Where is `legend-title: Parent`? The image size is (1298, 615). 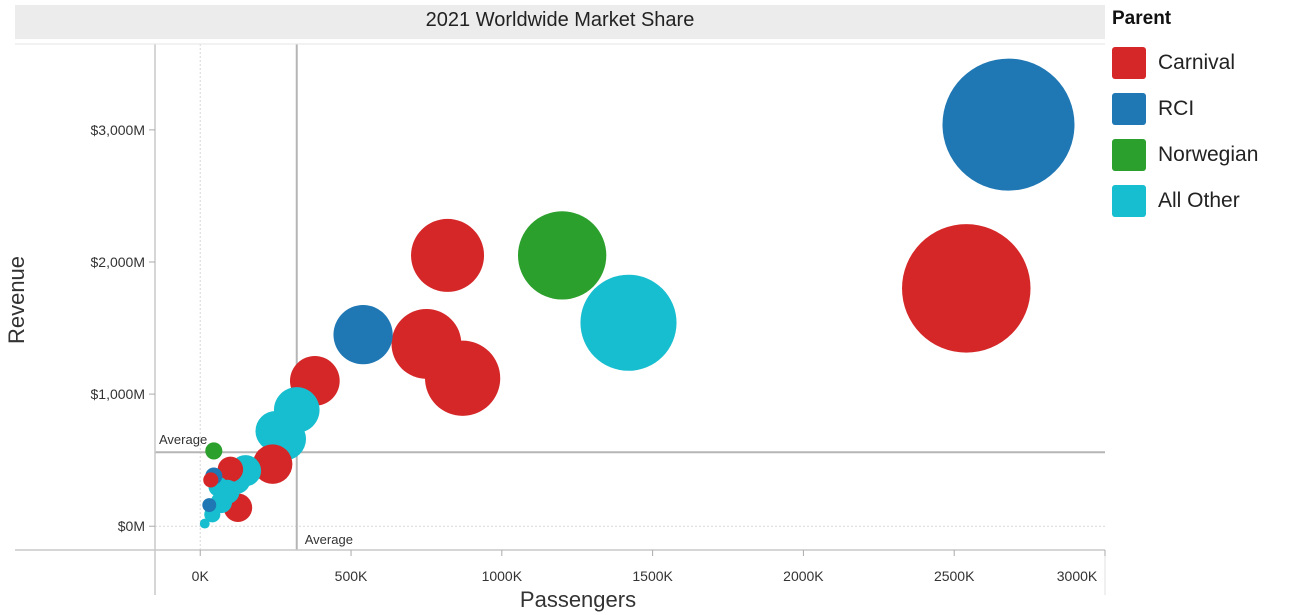
legend-title: Parent is located at coordinates (1142, 18).